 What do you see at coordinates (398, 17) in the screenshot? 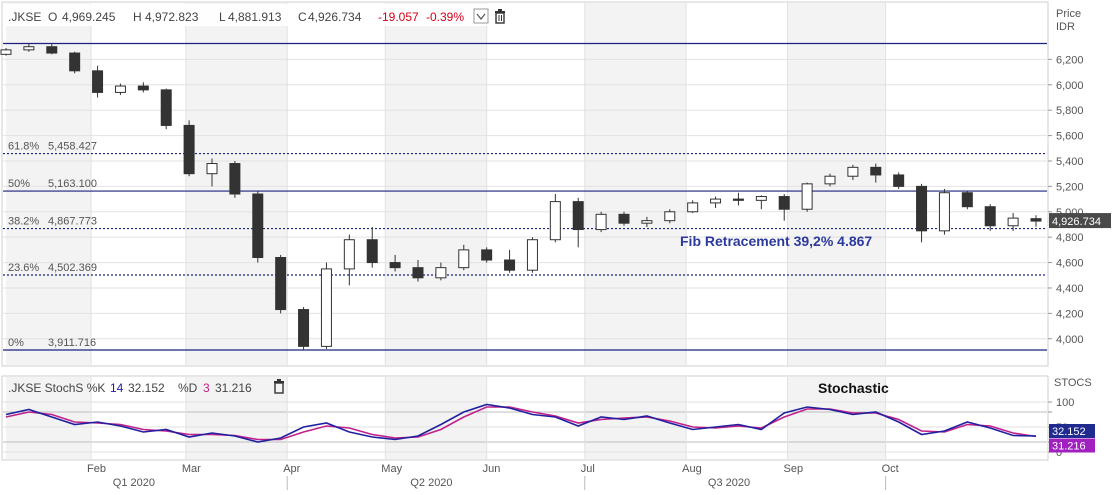
I see `change-value: -19.057` at bounding box center [398, 17].